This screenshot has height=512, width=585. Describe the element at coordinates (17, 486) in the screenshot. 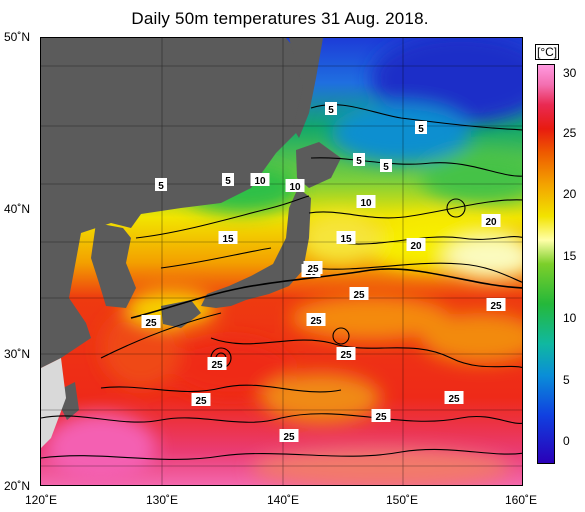

I see `lat-label-20n: 20˚N` at that location.